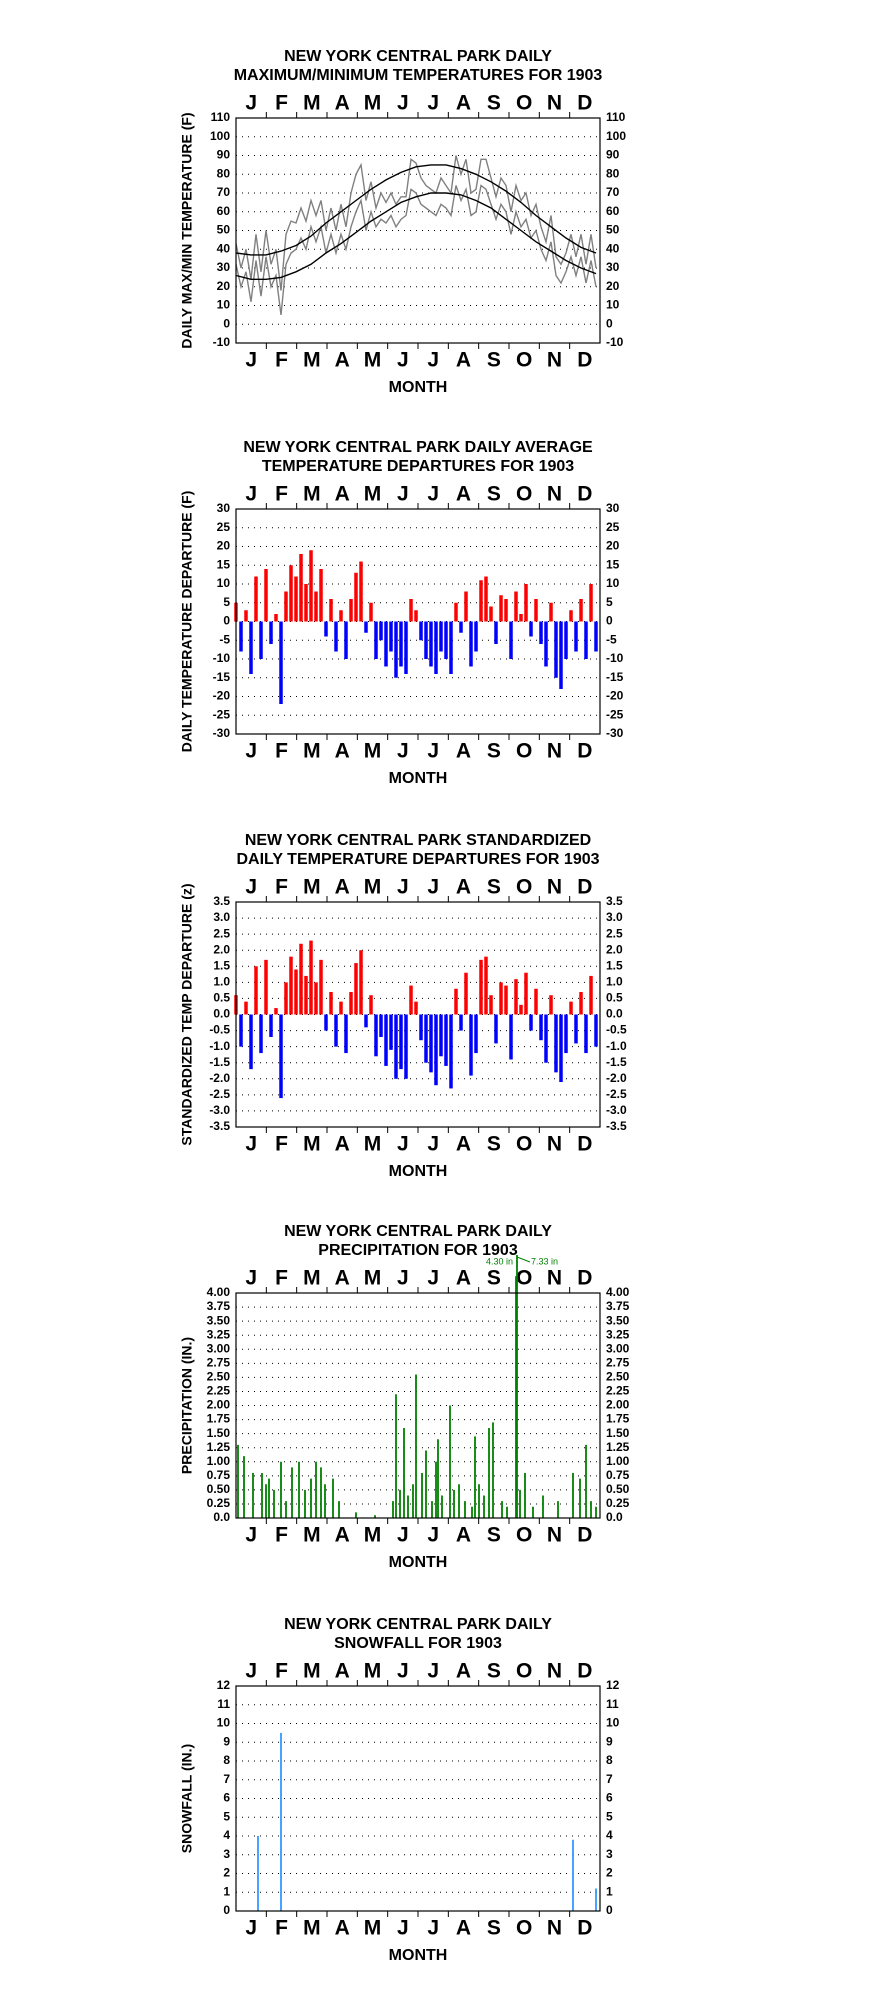  What do you see at coordinates (614, 933) in the screenshot?
I see `y-tick-label: 2.5` at bounding box center [614, 933].